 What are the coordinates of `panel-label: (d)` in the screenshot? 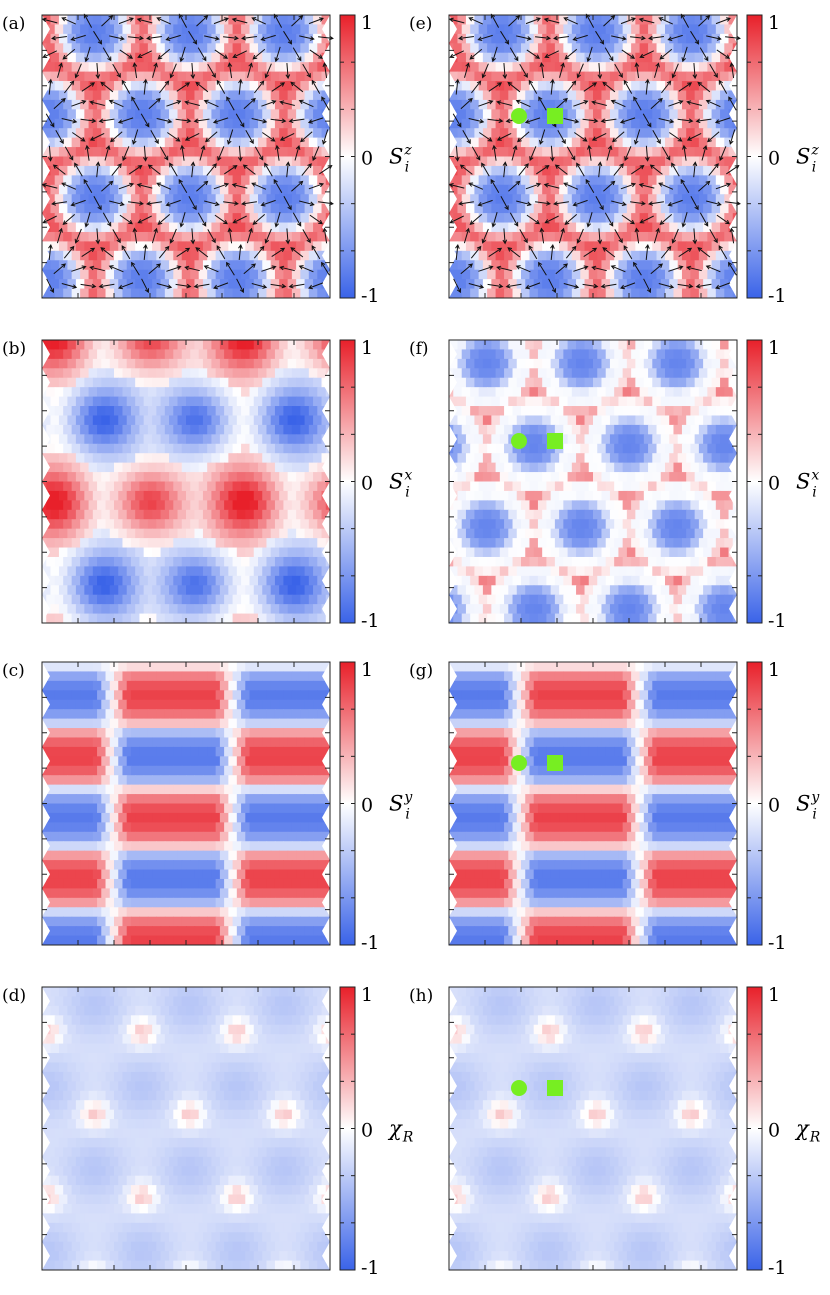 It's located at (14, 996).